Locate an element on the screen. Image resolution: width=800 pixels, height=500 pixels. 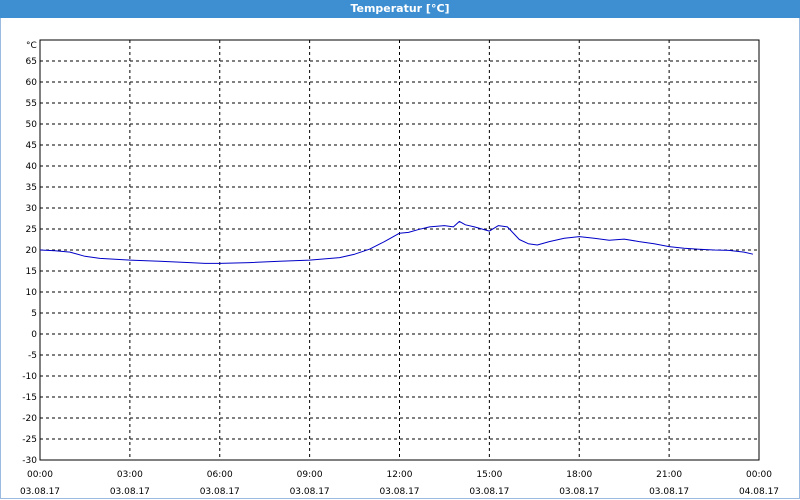
temperature-series-line is located at coordinates (396, 242).